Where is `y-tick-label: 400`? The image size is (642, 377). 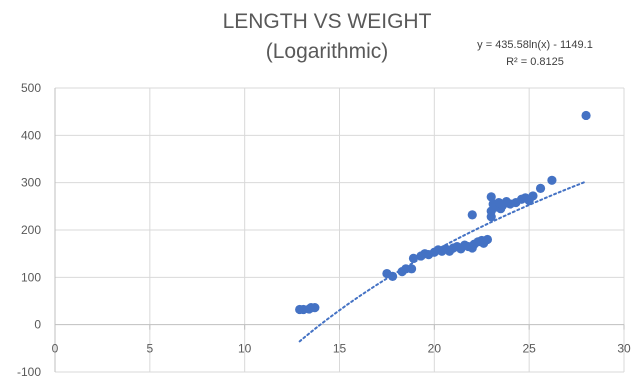 y-tick-label: 400 is located at coordinates (31, 135).